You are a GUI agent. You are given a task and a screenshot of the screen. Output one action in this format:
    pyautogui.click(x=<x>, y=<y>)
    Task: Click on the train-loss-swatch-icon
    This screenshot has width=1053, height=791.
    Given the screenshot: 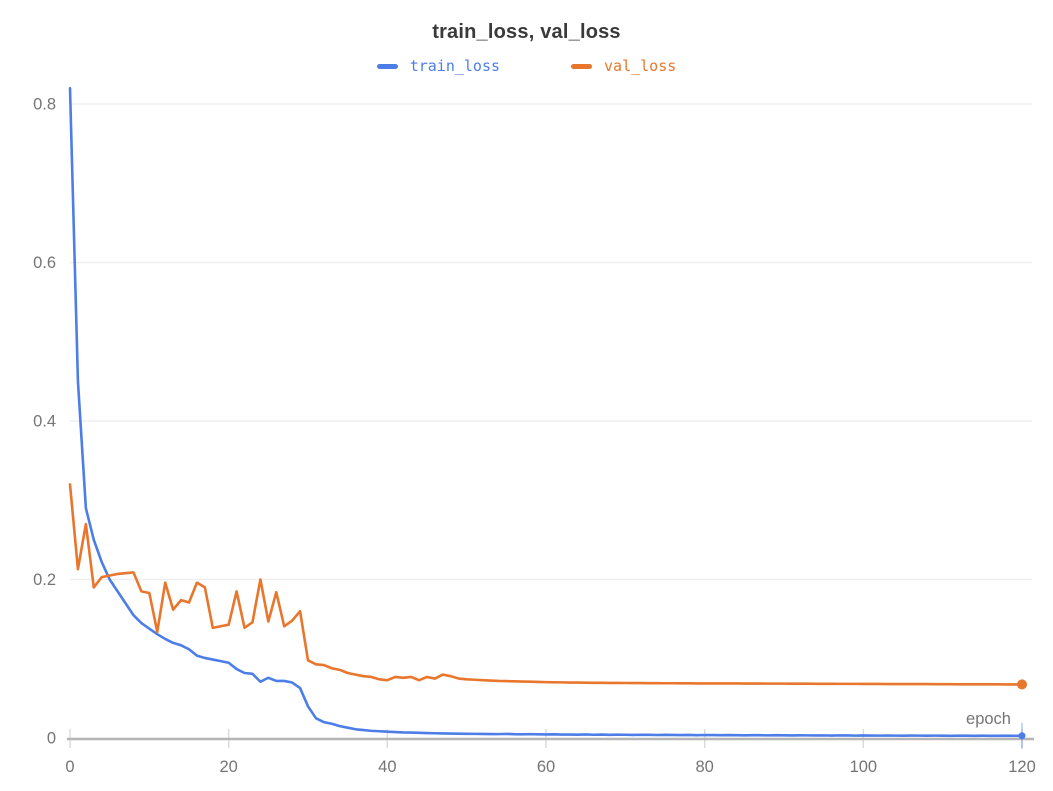 What is the action you would take?
    pyautogui.click(x=387, y=66)
    